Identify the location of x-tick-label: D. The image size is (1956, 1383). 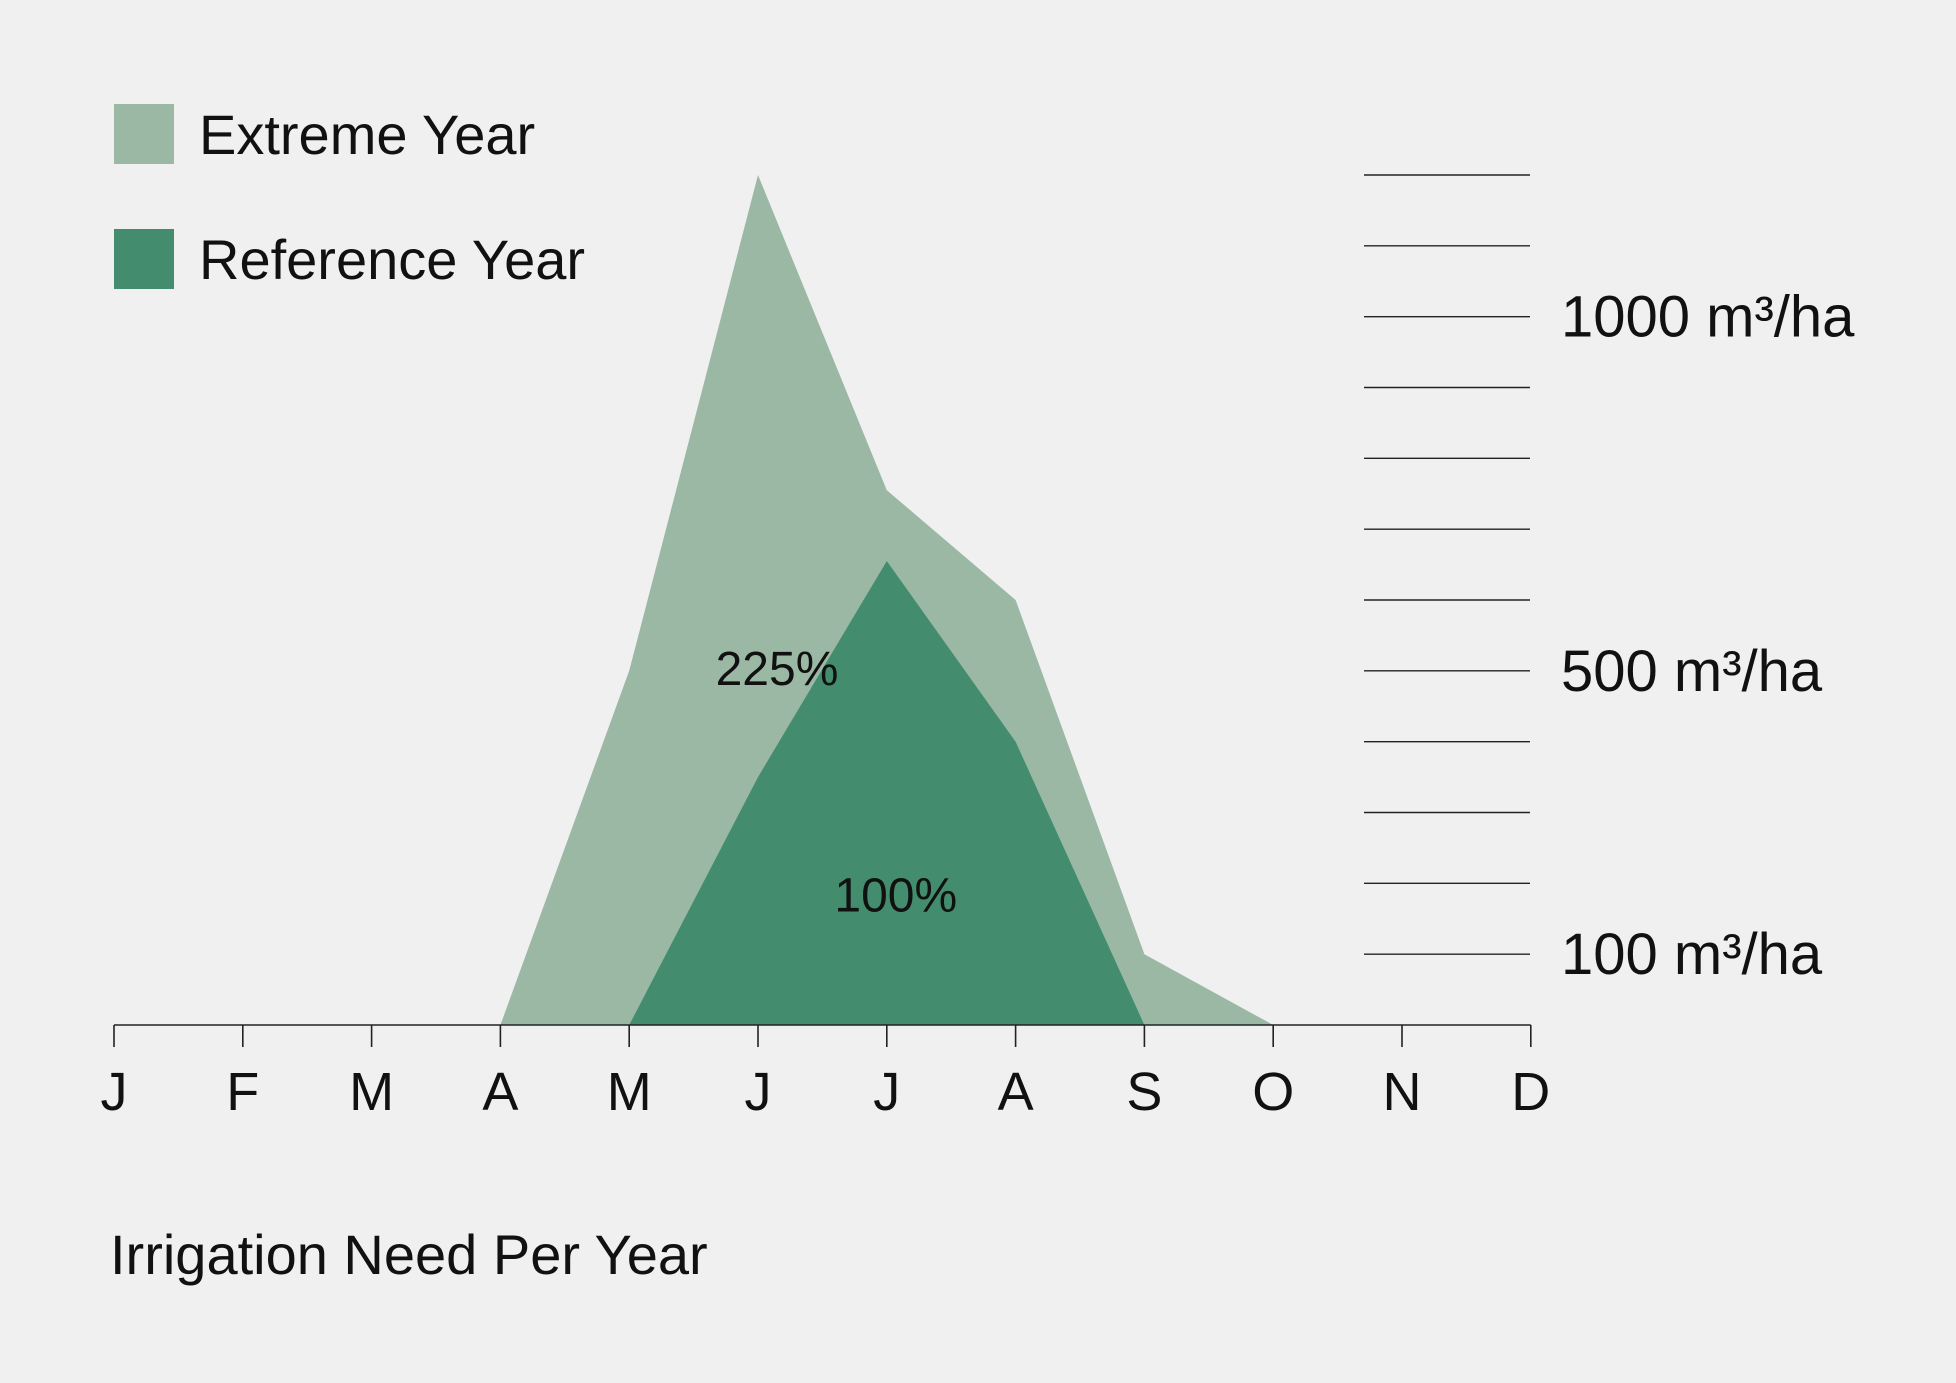
(1530, 1092).